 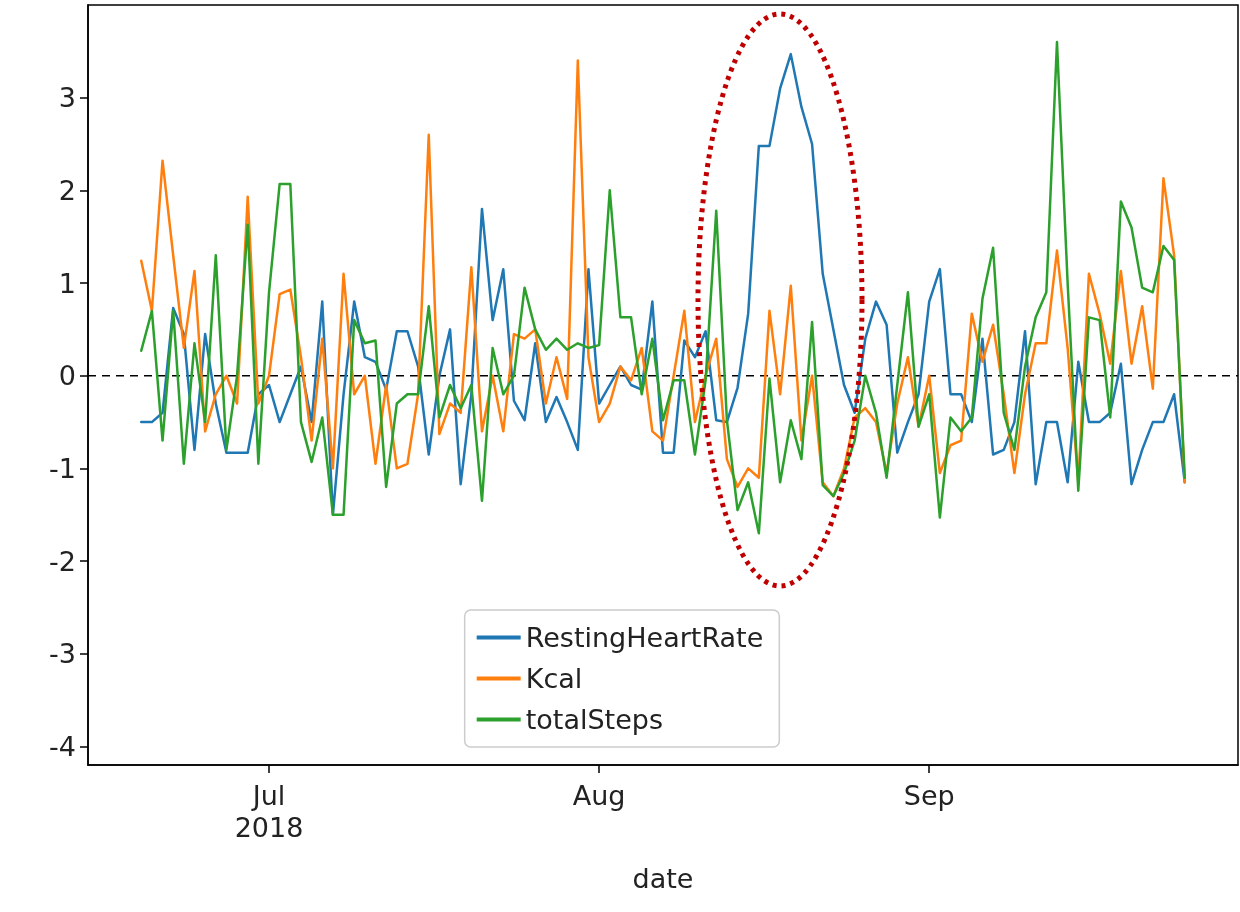 What do you see at coordinates (62, 746) in the screenshot?
I see `y-tick-label: -4` at bounding box center [62, 746].